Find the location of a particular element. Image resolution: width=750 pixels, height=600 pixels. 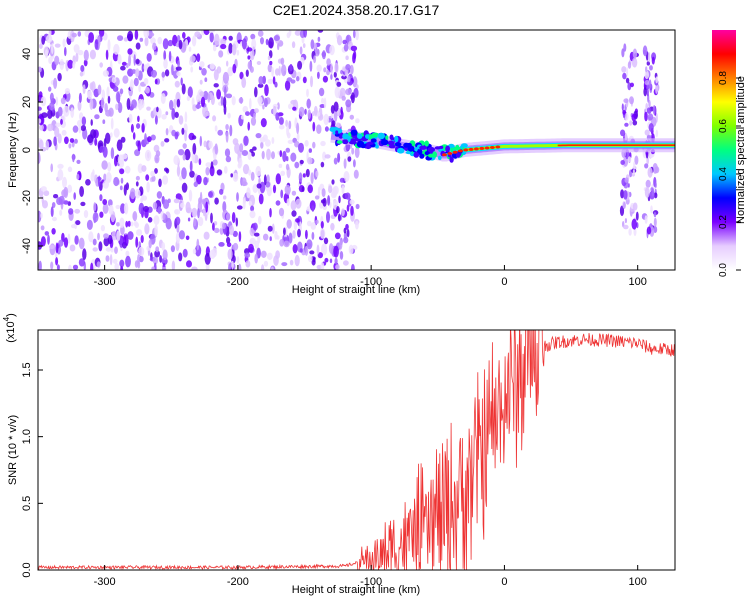

colorbar-tick-label: 0.0 is located at coordinates (723, 270).